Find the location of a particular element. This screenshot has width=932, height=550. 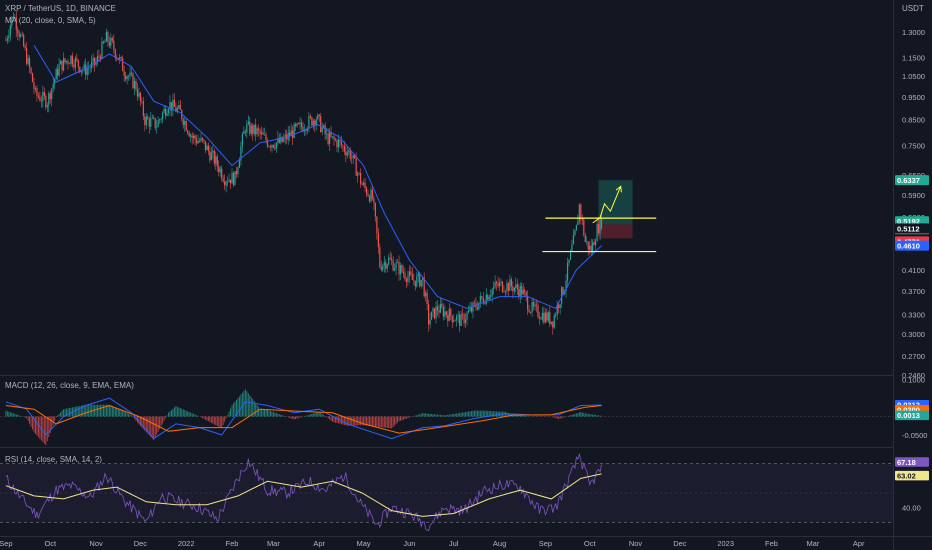

macd-value-text: 0.0312 is located at coordinates (908, 405).